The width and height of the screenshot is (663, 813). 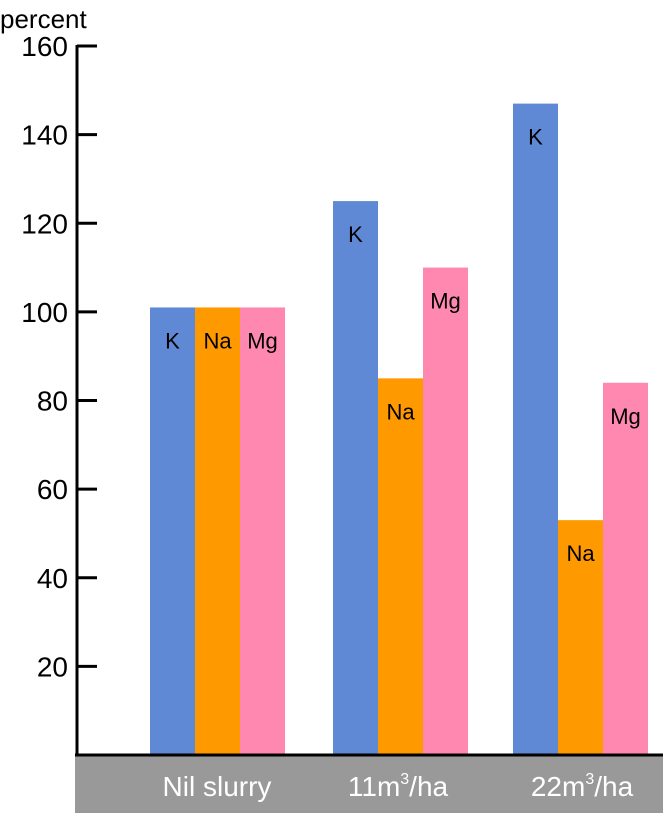 What do you see at coordinates (52, 578) in the screenshot?
I see `y-tick-label: 40` at bounding box center [52, 578].